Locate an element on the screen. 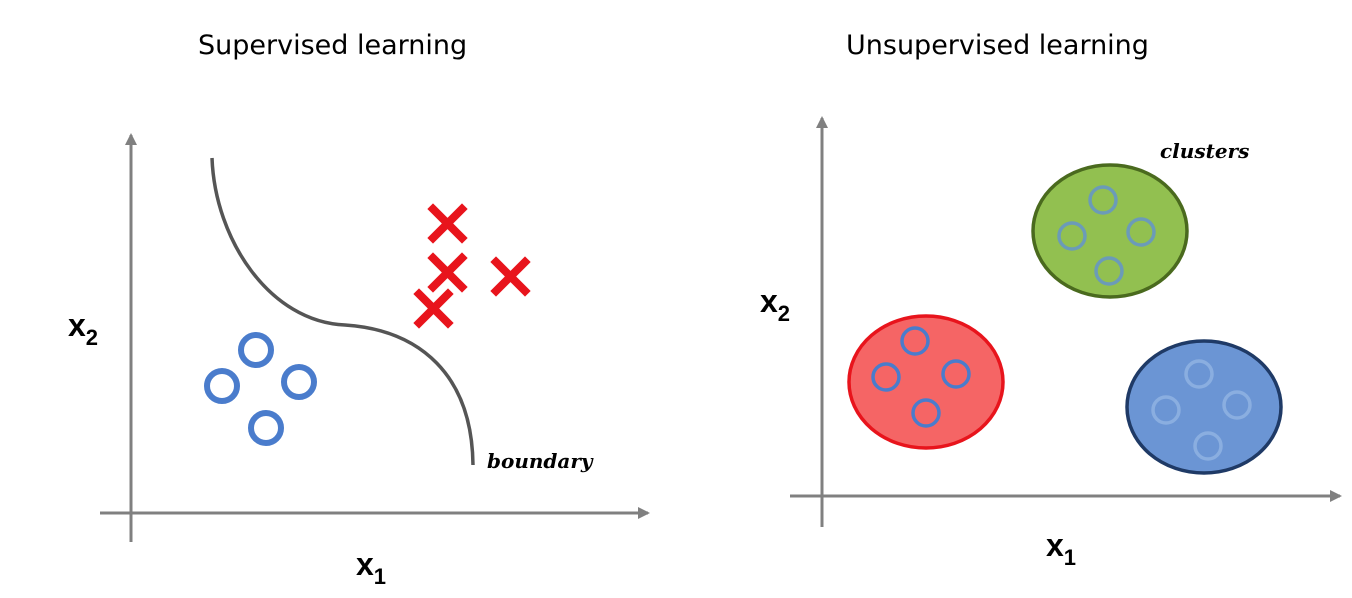  blue-cluster-region is located at coordinates (1204, 407).